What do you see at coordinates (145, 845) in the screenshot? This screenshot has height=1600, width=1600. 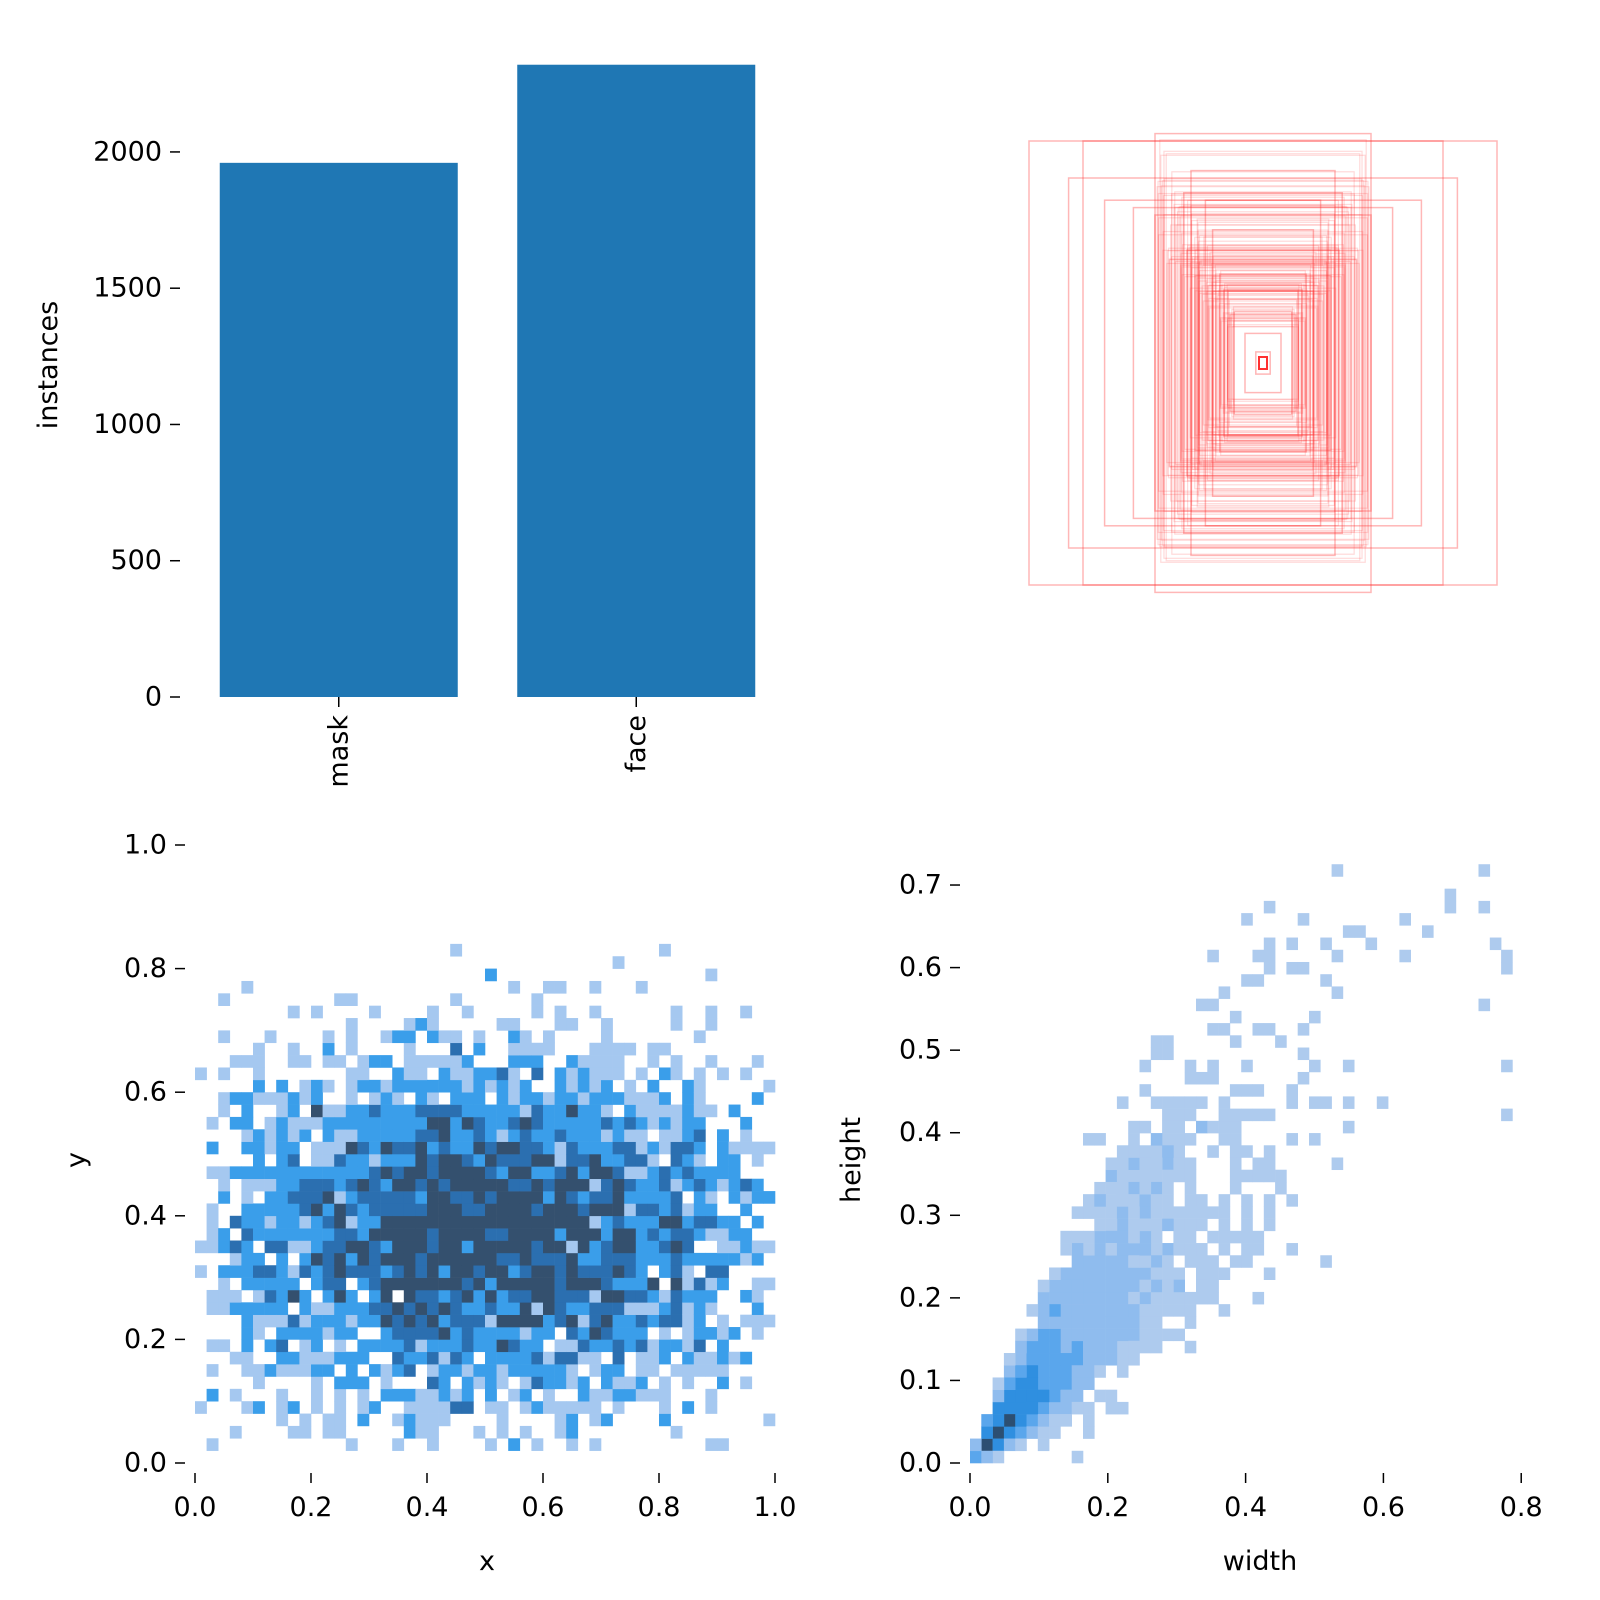 I see `xy-y-tick-label: 1.0` at bounding box center [145, 845].